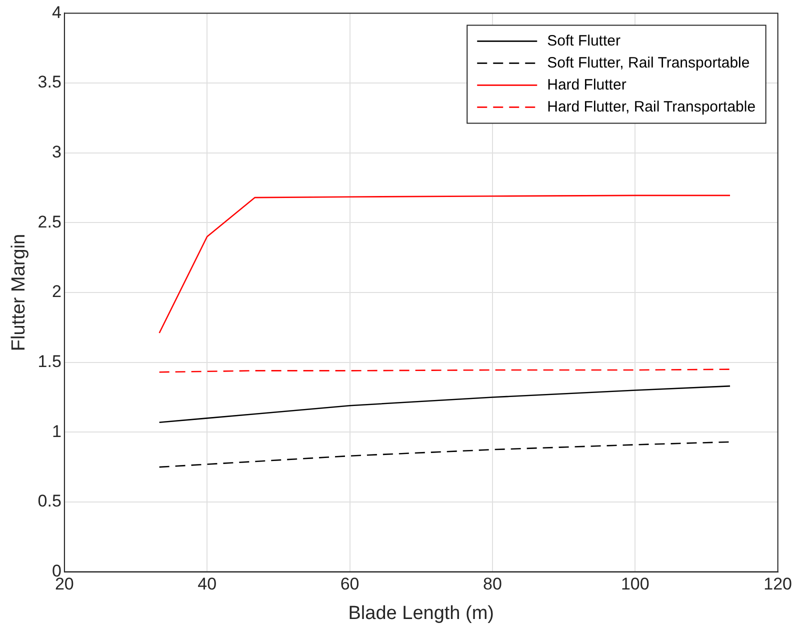  Describe the element at coordinates (207, 584) in the screenshot. I see `x-tick-label: 40` at that location.